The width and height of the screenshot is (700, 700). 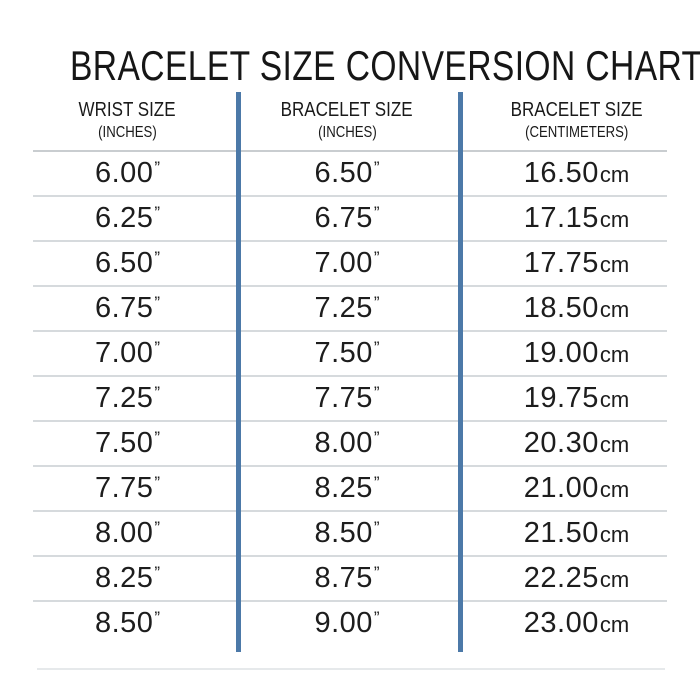 I want to click on wrist-size-cell: 7.00”, so click(x=134, y=353).